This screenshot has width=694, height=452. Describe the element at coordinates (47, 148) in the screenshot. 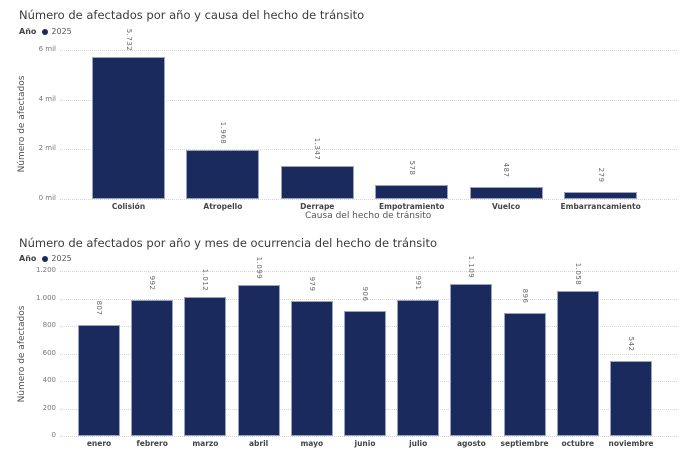

I see `y-tick-label: 2 mil` at that location.